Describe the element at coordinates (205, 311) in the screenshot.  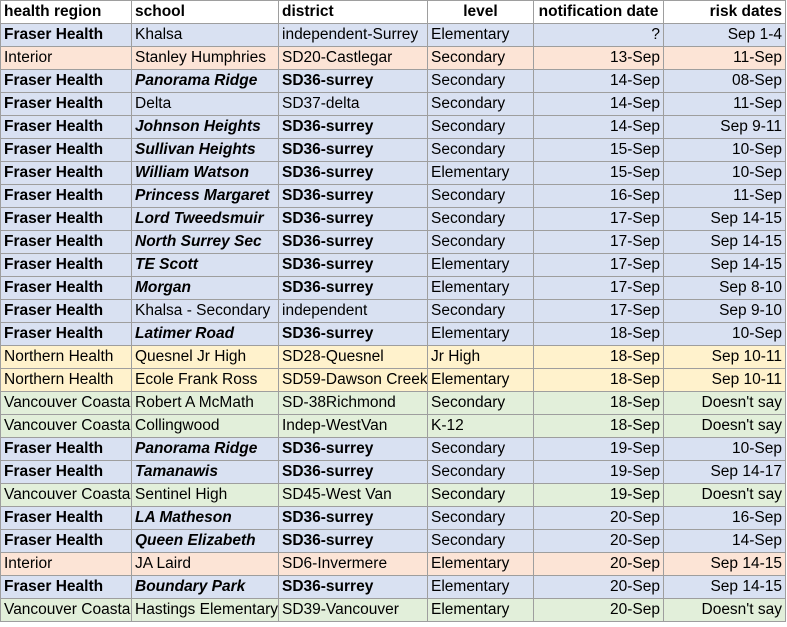
I see `cell-school: Khalsa - Secondary` at that location.